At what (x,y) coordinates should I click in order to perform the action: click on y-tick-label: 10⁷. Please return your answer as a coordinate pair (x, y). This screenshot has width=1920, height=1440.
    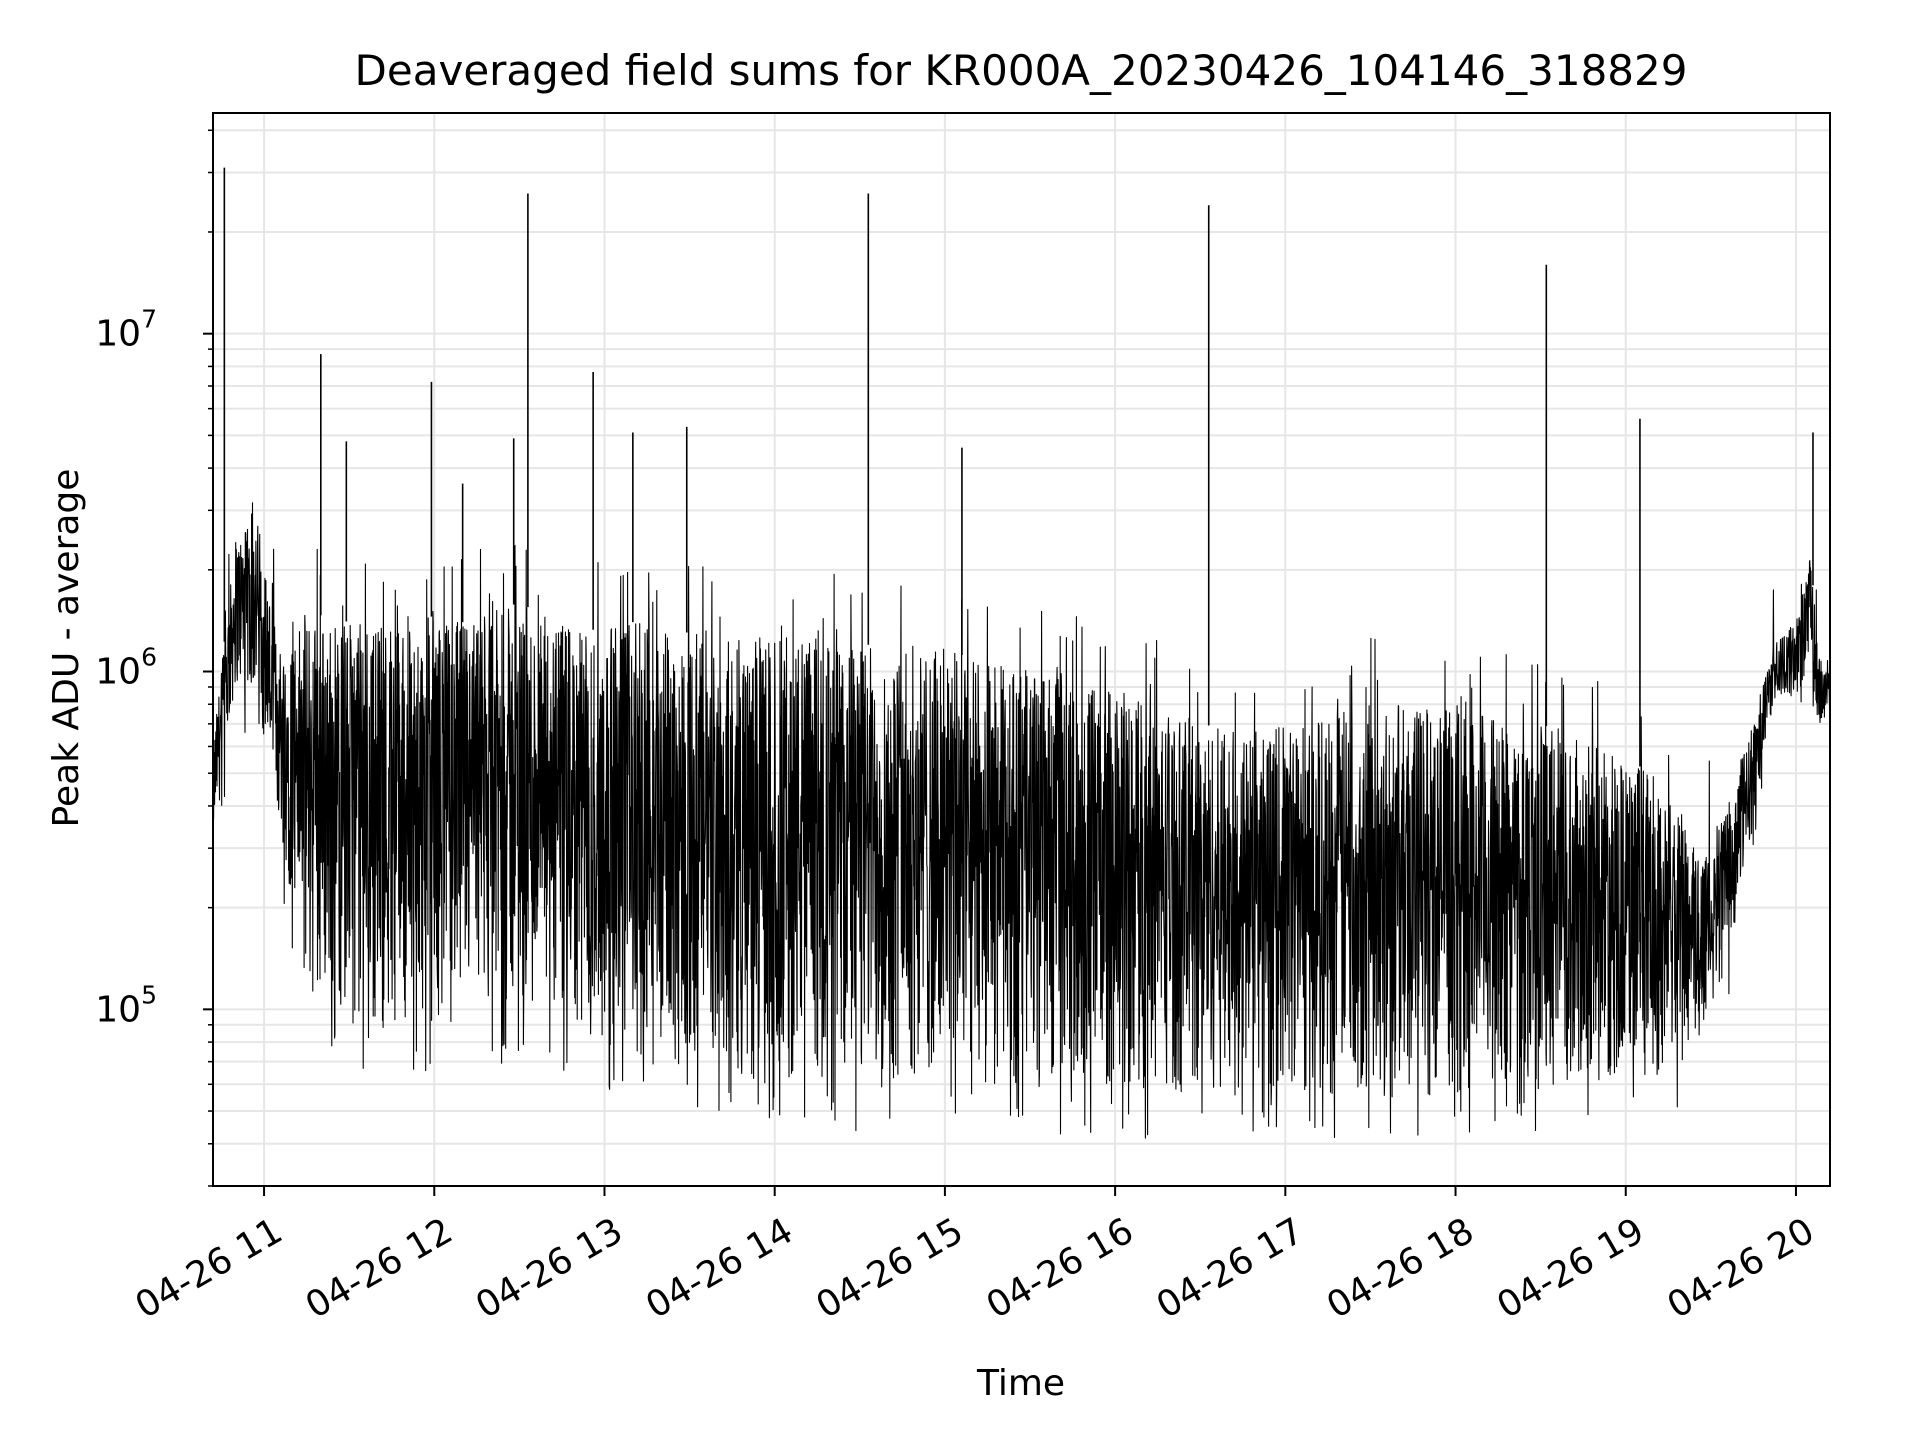
    Looking at the image, I should click on (126, 330).